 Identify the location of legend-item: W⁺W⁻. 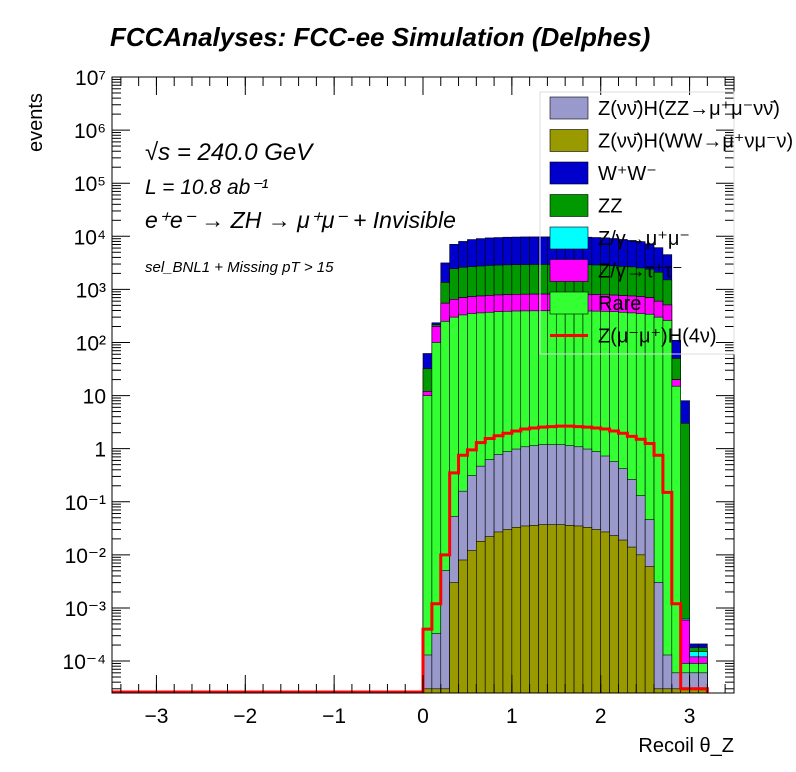
(603, 173).